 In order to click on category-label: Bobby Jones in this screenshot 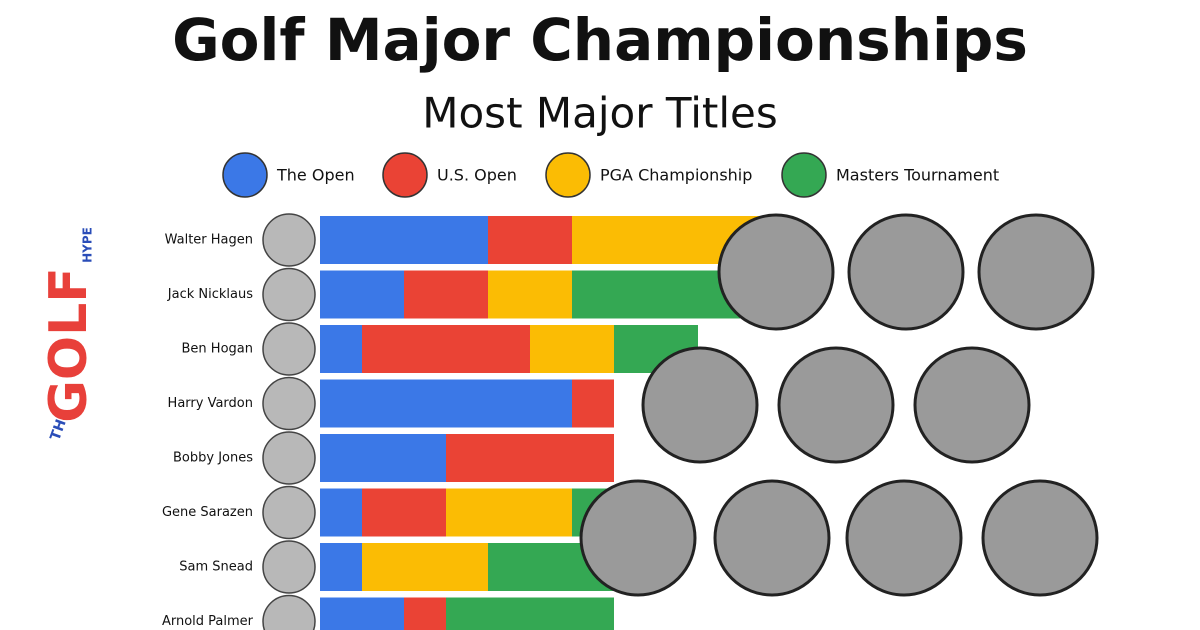, I will do `click(213, 458)`.